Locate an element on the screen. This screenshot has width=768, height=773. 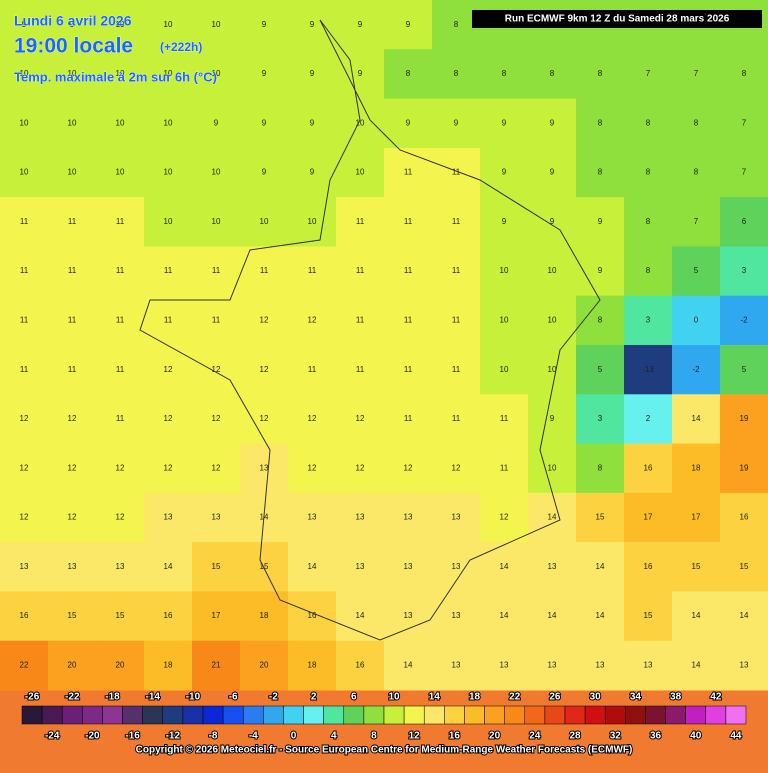
legend-label: 22 is located at coordinates (515, 697).